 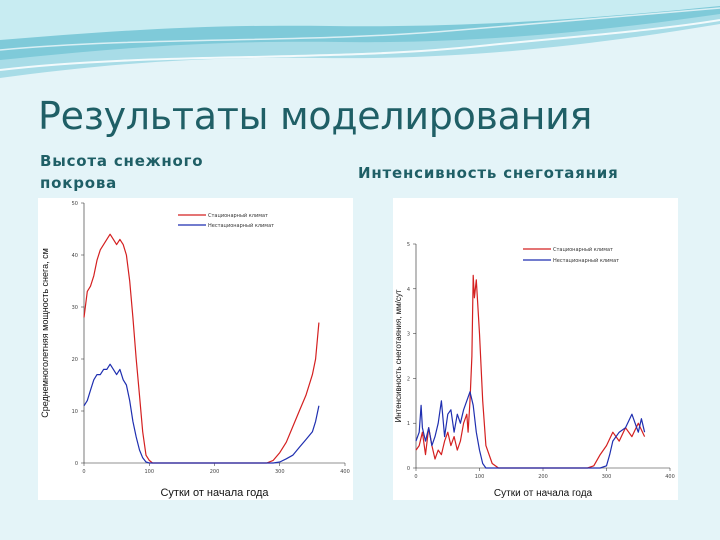 I want to click on y-tick-label: 1, so click(x=408, y=424).